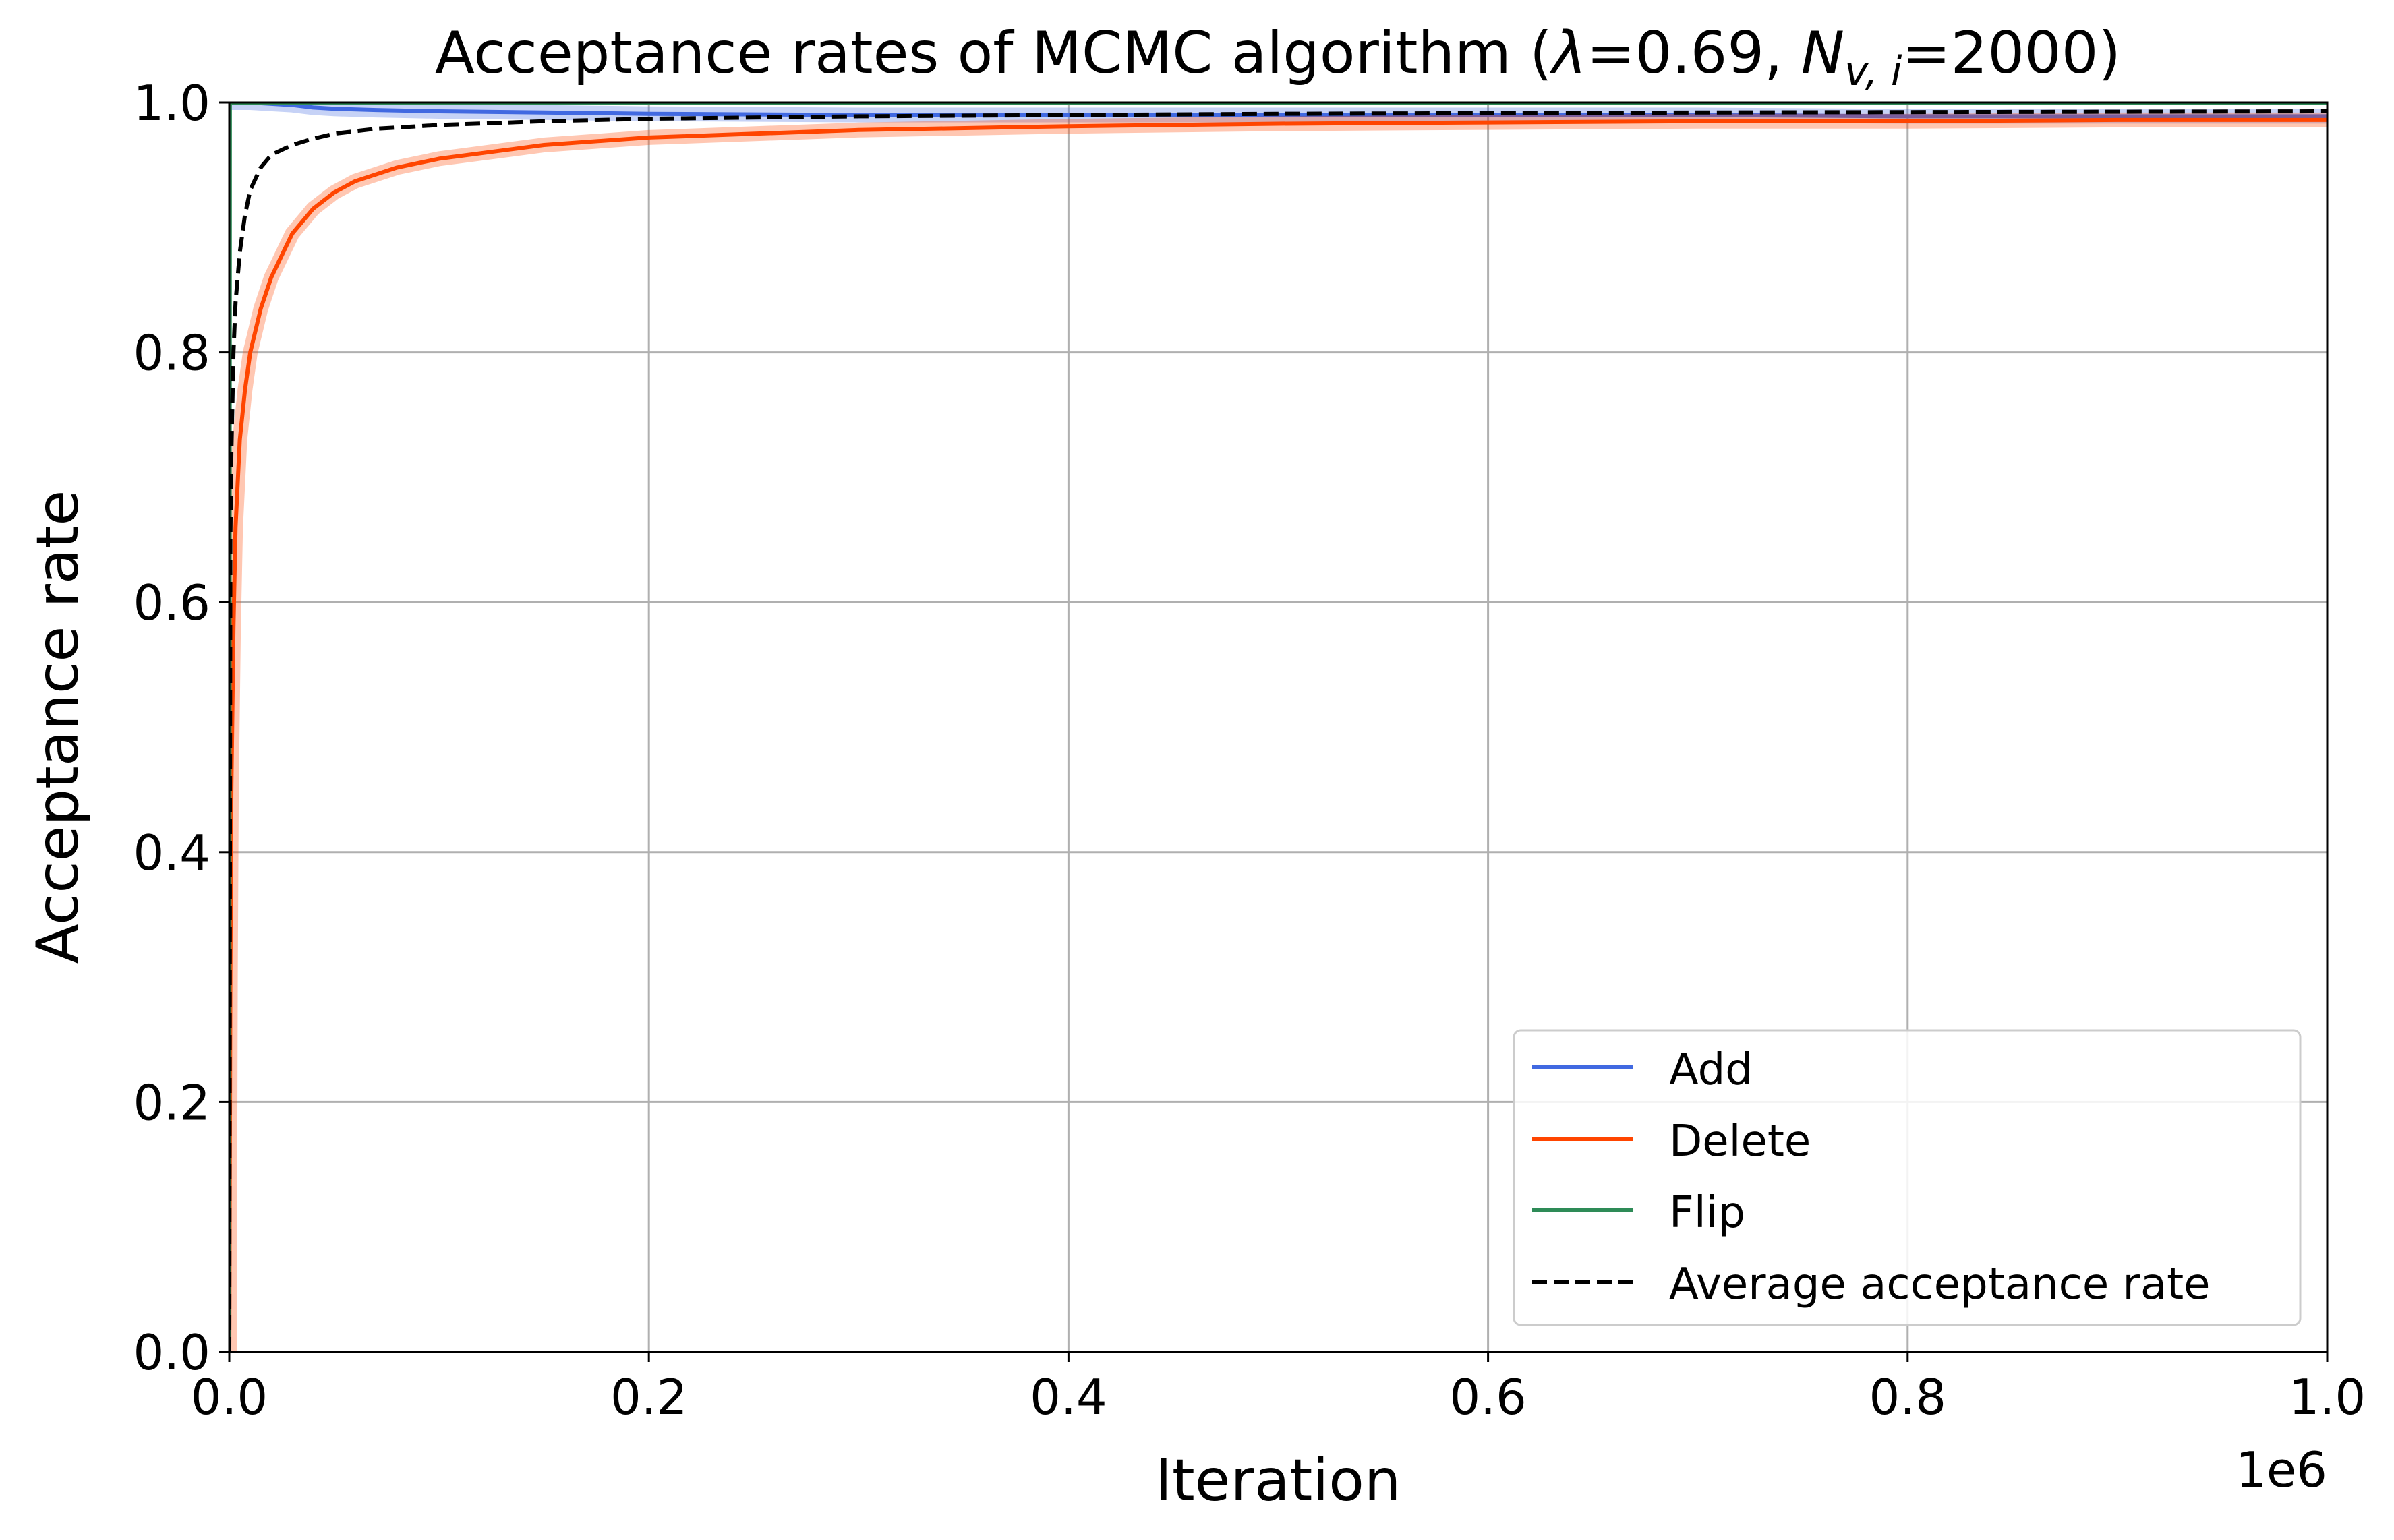 This screenshot has height=1540, width=2394. I want to click on y-axis-label: Acceptance rate, so click(58, 727).